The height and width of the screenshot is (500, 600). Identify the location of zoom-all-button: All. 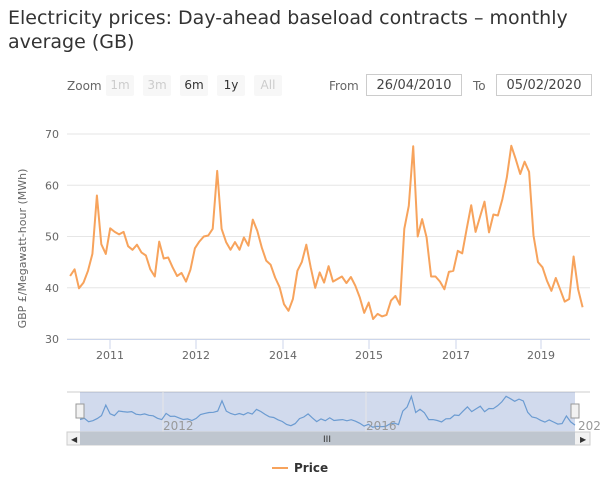
(268, 85).